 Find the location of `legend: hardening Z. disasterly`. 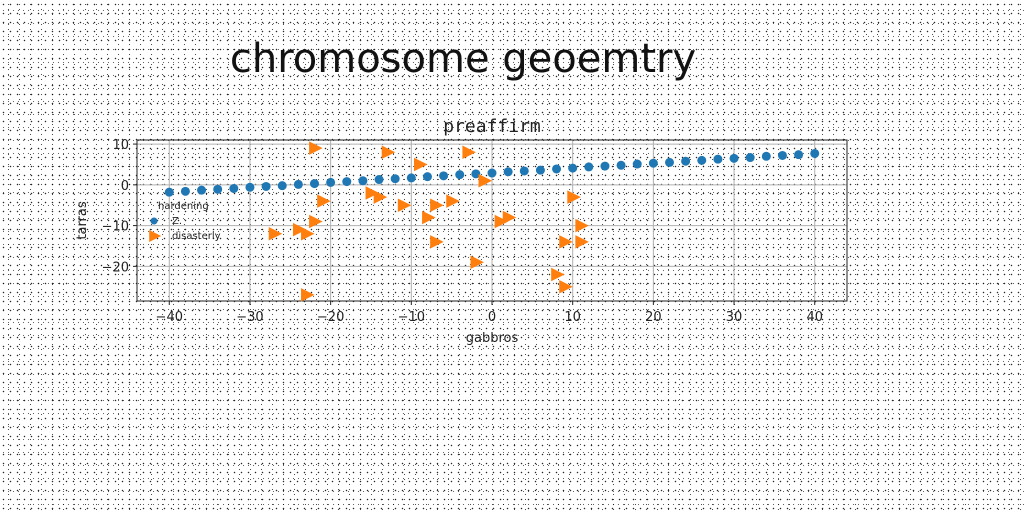

legend: hardening Z. disasterly is located at coordinates (185, 221).